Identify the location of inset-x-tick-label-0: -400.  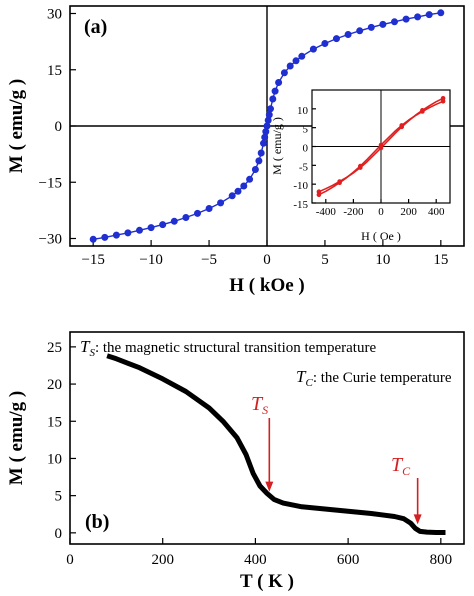
(326, 212).